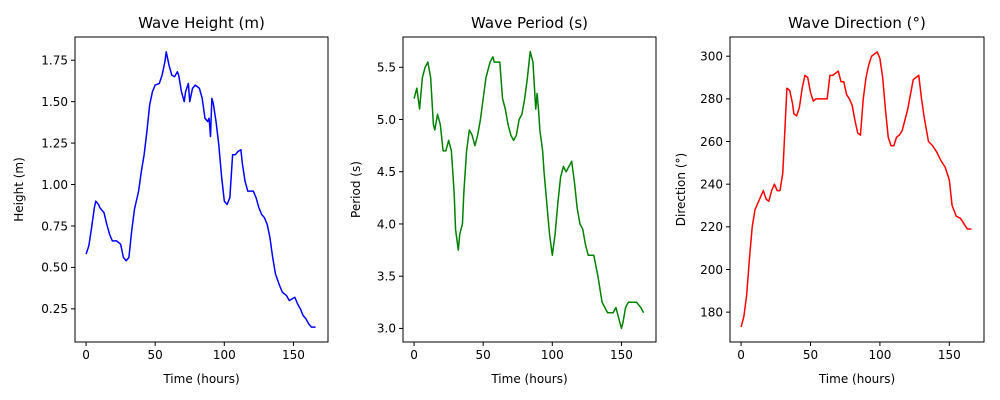  What do you see at coordinates (414, 355) in the screenshot?
I see `period-x-tick-label: 0` at bounding box center [414, 355].